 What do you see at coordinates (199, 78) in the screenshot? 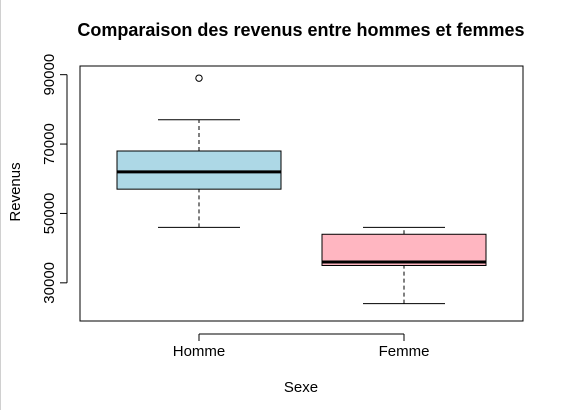
I see `outlier-point-homme` at bounding box center [199, 78].